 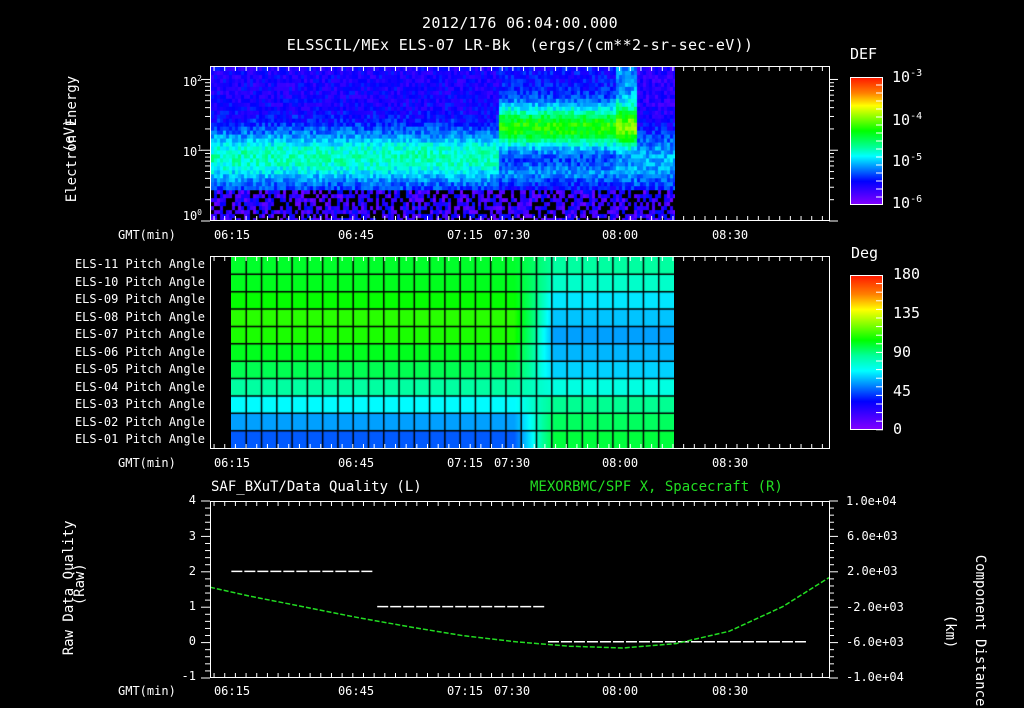 What do you see at coordinates (875, 642) in the screenshot?
I see `right-ytick: -6.0e+03` at bounding box center [875, 642].